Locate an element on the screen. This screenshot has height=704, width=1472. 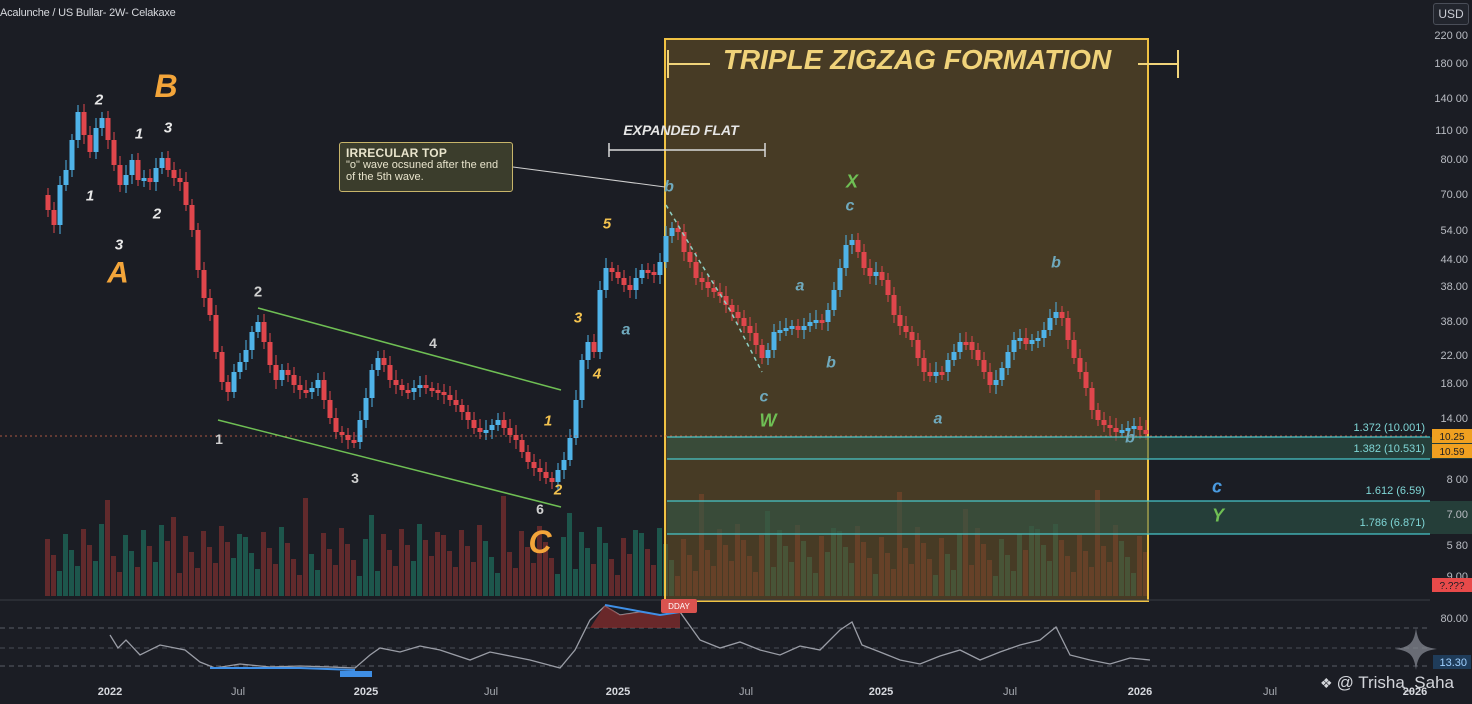
wave-label: 2 is located at coordinates (99, 99).